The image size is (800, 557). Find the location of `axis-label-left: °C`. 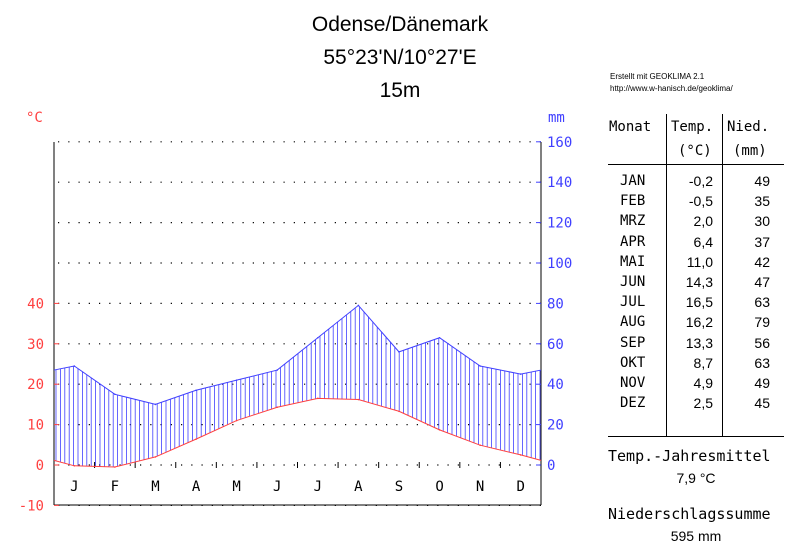

axis-label-left: °C is located at coordinates (34, 118).